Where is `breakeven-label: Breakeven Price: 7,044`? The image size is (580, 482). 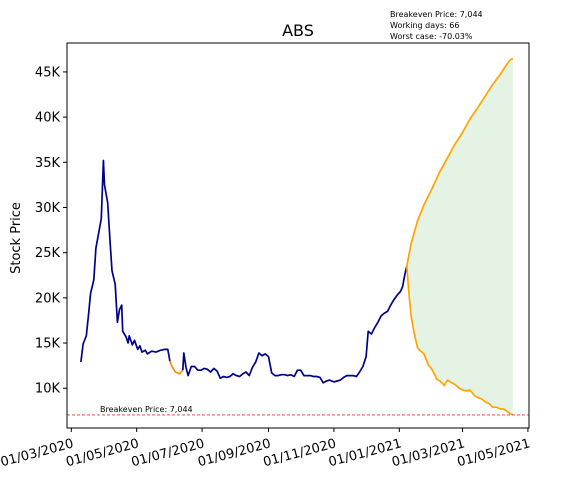
breakeven-label: Breakeven Price: 7,044 is located at coordinates (146, 409).